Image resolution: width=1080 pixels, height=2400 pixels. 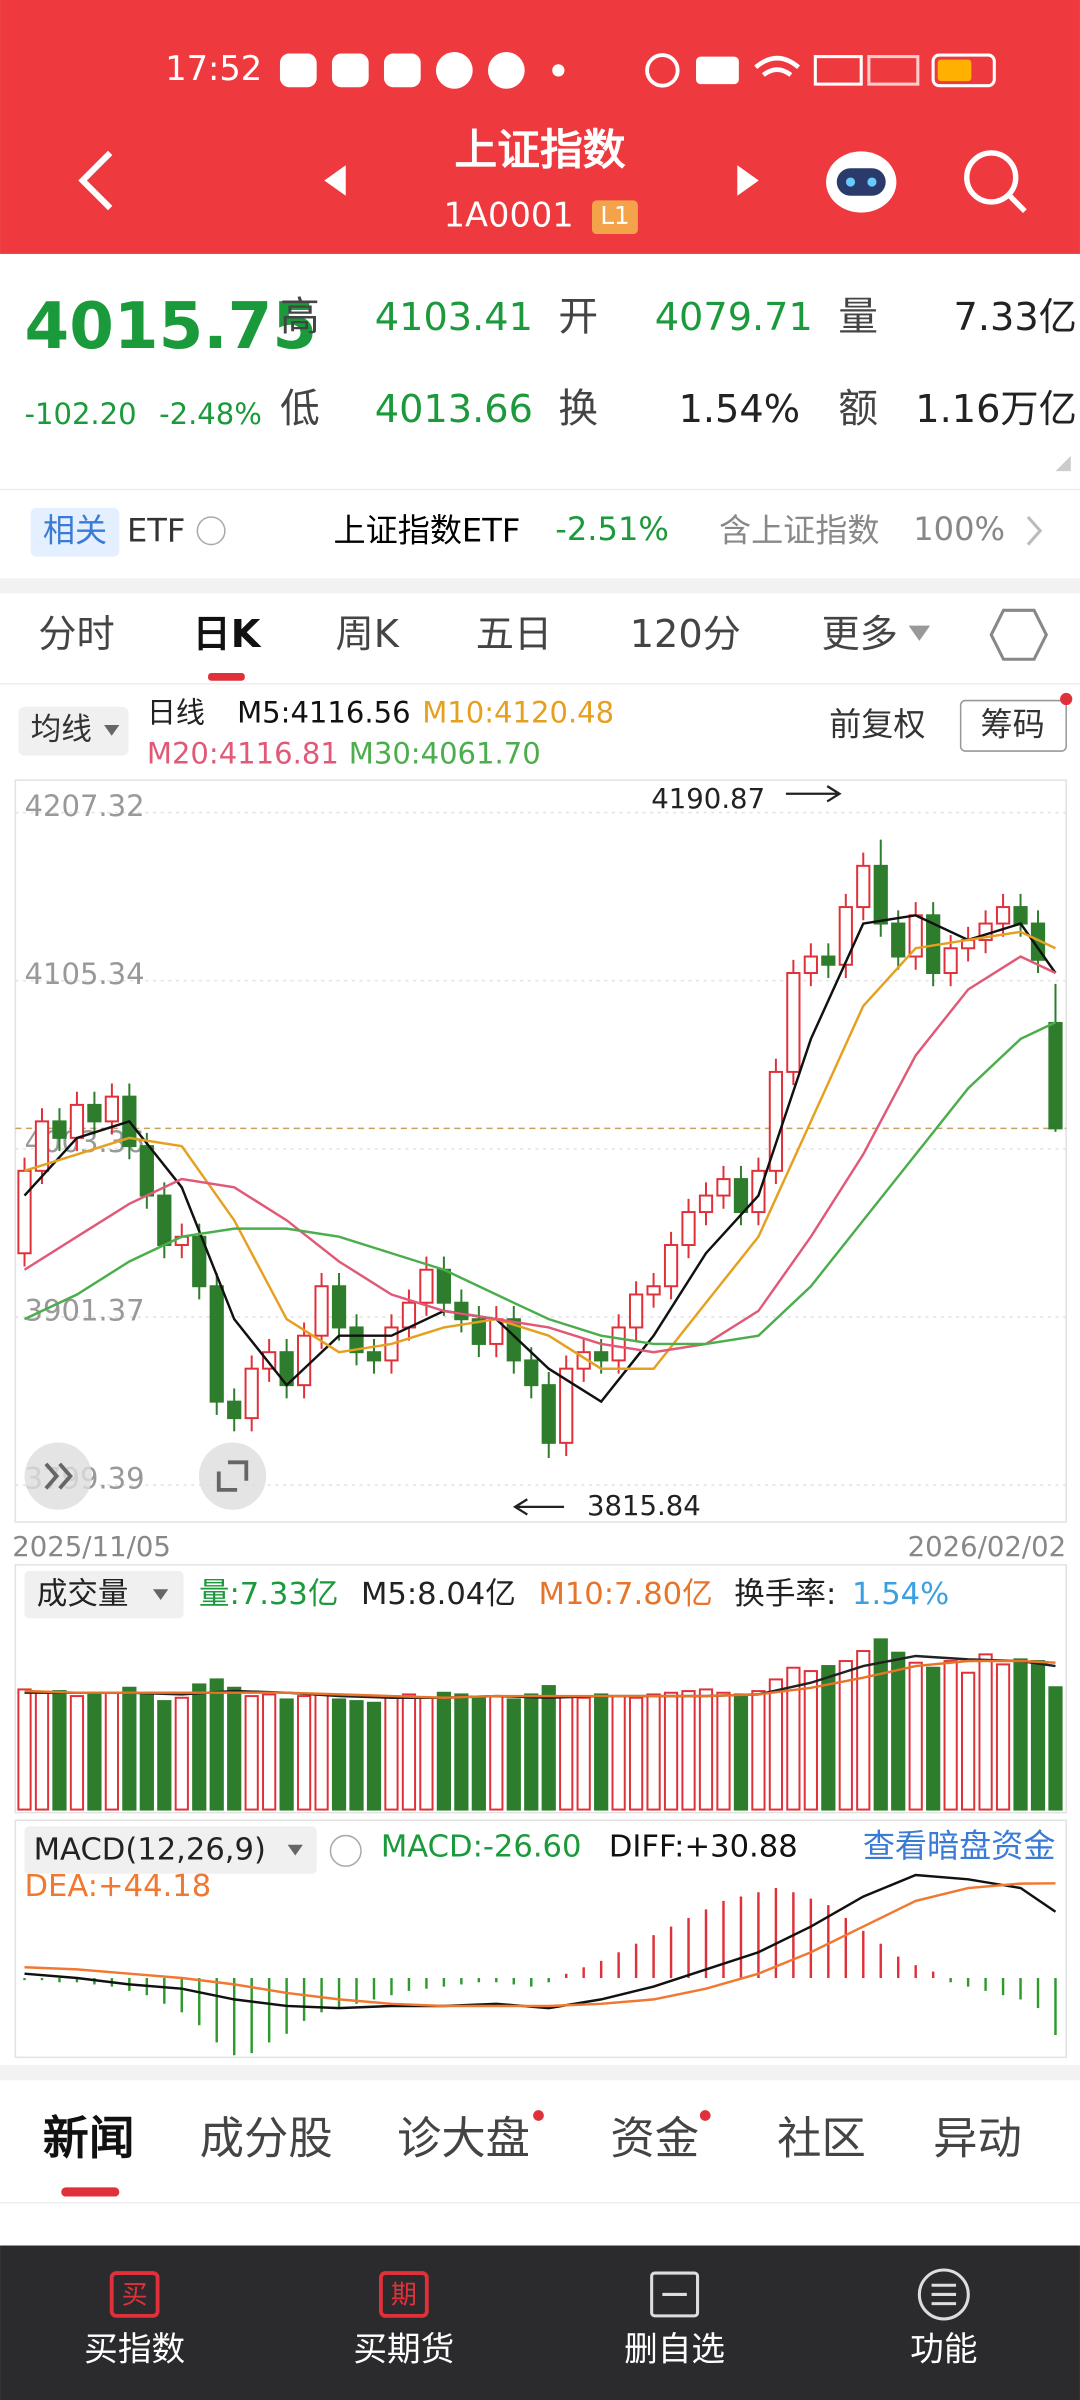 What do you see at coordinates (858, 317) in the screenshot?
I see `field-label: 量` at bounding box center [858, 317].